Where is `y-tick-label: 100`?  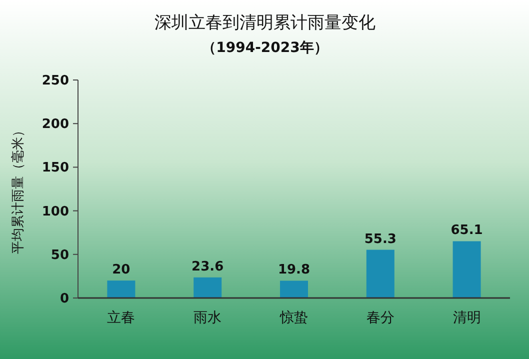
y-tick-label: 100 is located at coordinates (55, 212).